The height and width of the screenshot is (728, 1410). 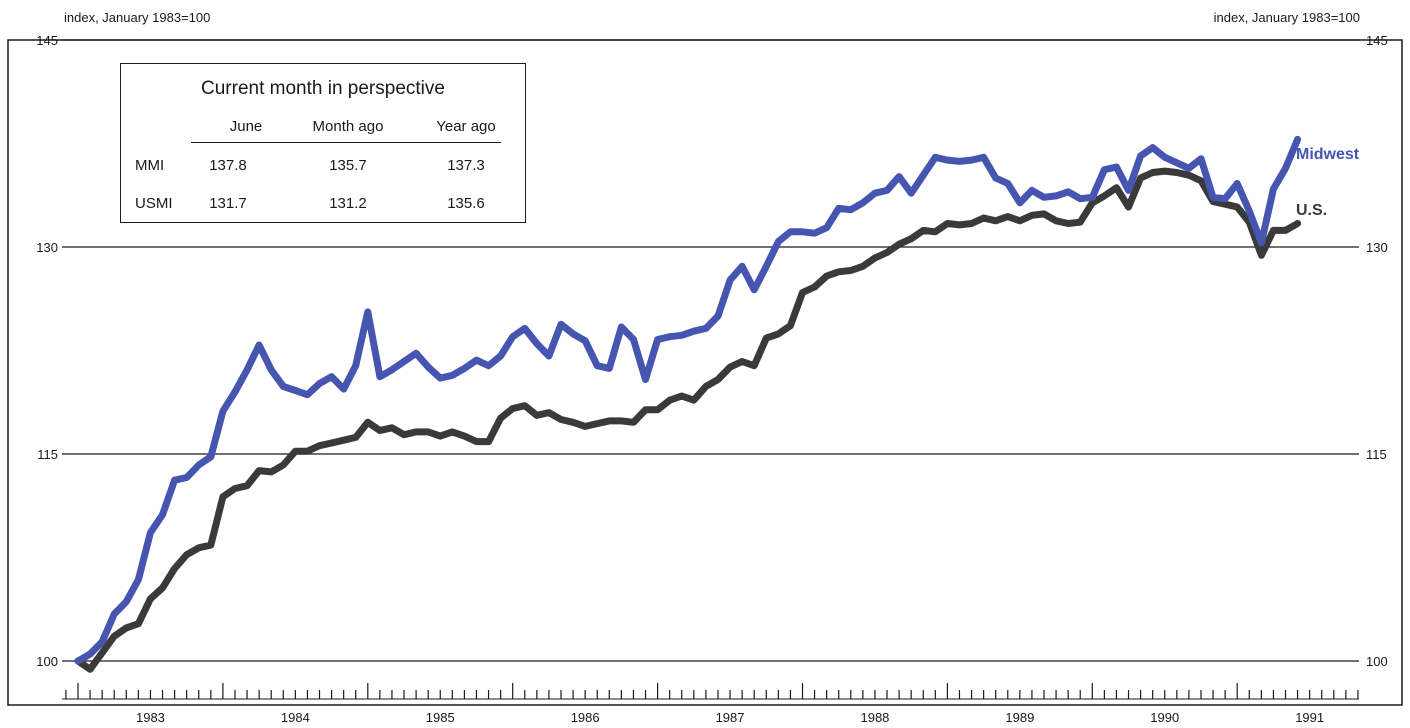 I want to click on cell-mmi-month-ago: 135.7, so click(x=348, y=165).